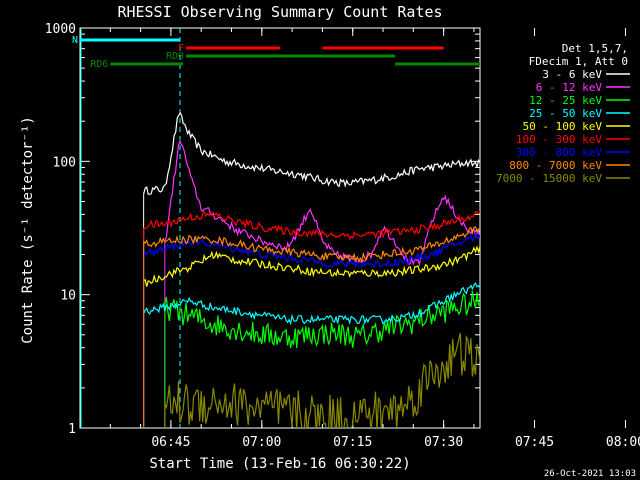 The width and height of the screenshot is (640, 480). I want to click on legend-header: Det 1,5,7,, so click(595, 48).